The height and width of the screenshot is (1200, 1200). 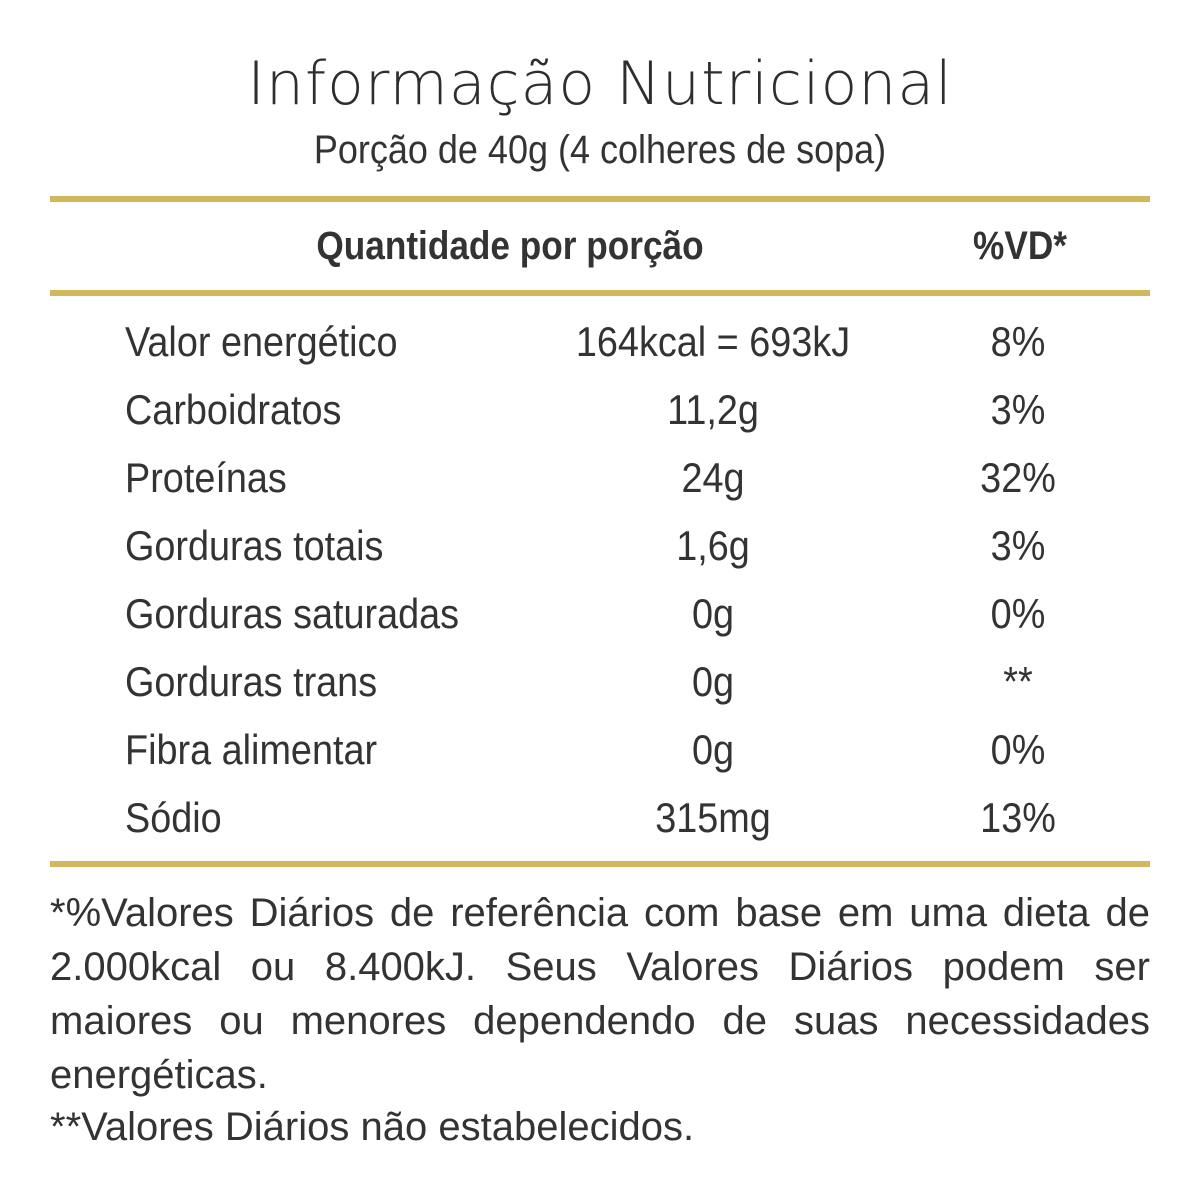 What do you see at coordinates (600, 412) in the screenshot?
I see `table-row: Carboidratos 11,2g 3%` at bounding box center [600, 412].